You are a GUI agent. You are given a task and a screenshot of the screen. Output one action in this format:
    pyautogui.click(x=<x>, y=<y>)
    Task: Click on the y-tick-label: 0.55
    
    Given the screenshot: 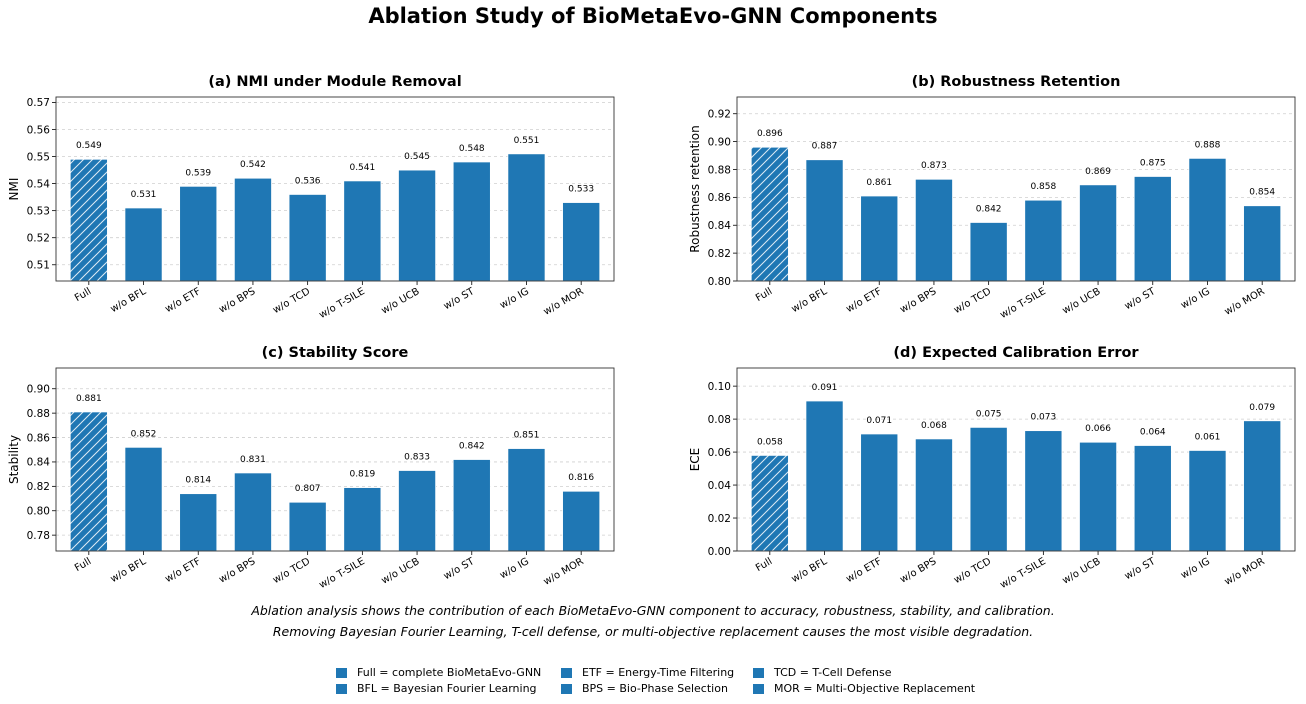 What is the action you would take?
    pyautogui.click(x=38, y=157)
    